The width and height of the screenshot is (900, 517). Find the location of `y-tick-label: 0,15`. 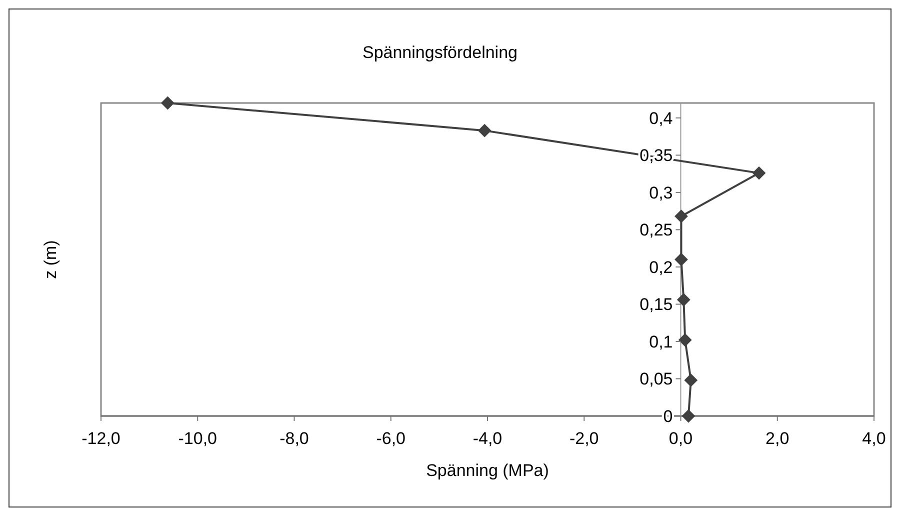

y-tick-label: 0,15 is located at coordinates (656, 304).